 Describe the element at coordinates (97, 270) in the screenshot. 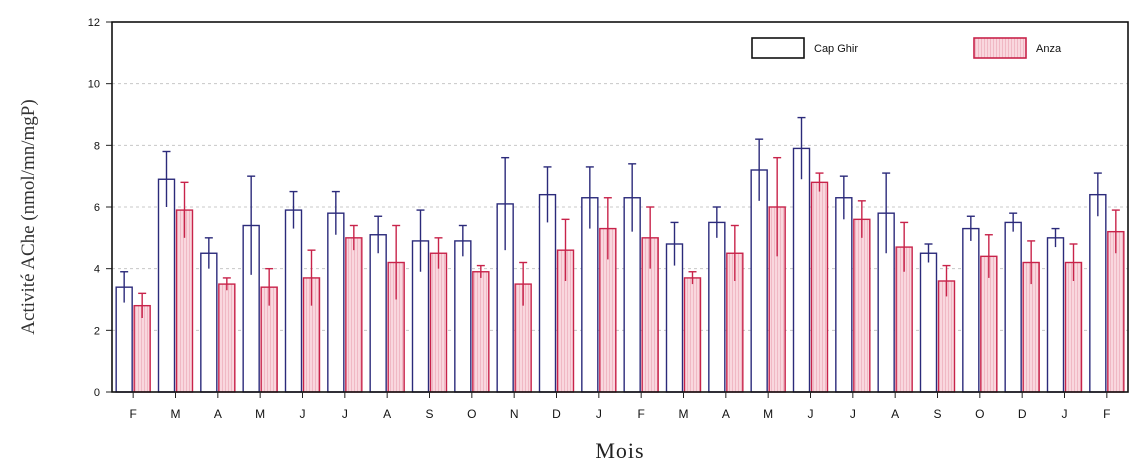

I see `y-tick-label: 4` at that location.